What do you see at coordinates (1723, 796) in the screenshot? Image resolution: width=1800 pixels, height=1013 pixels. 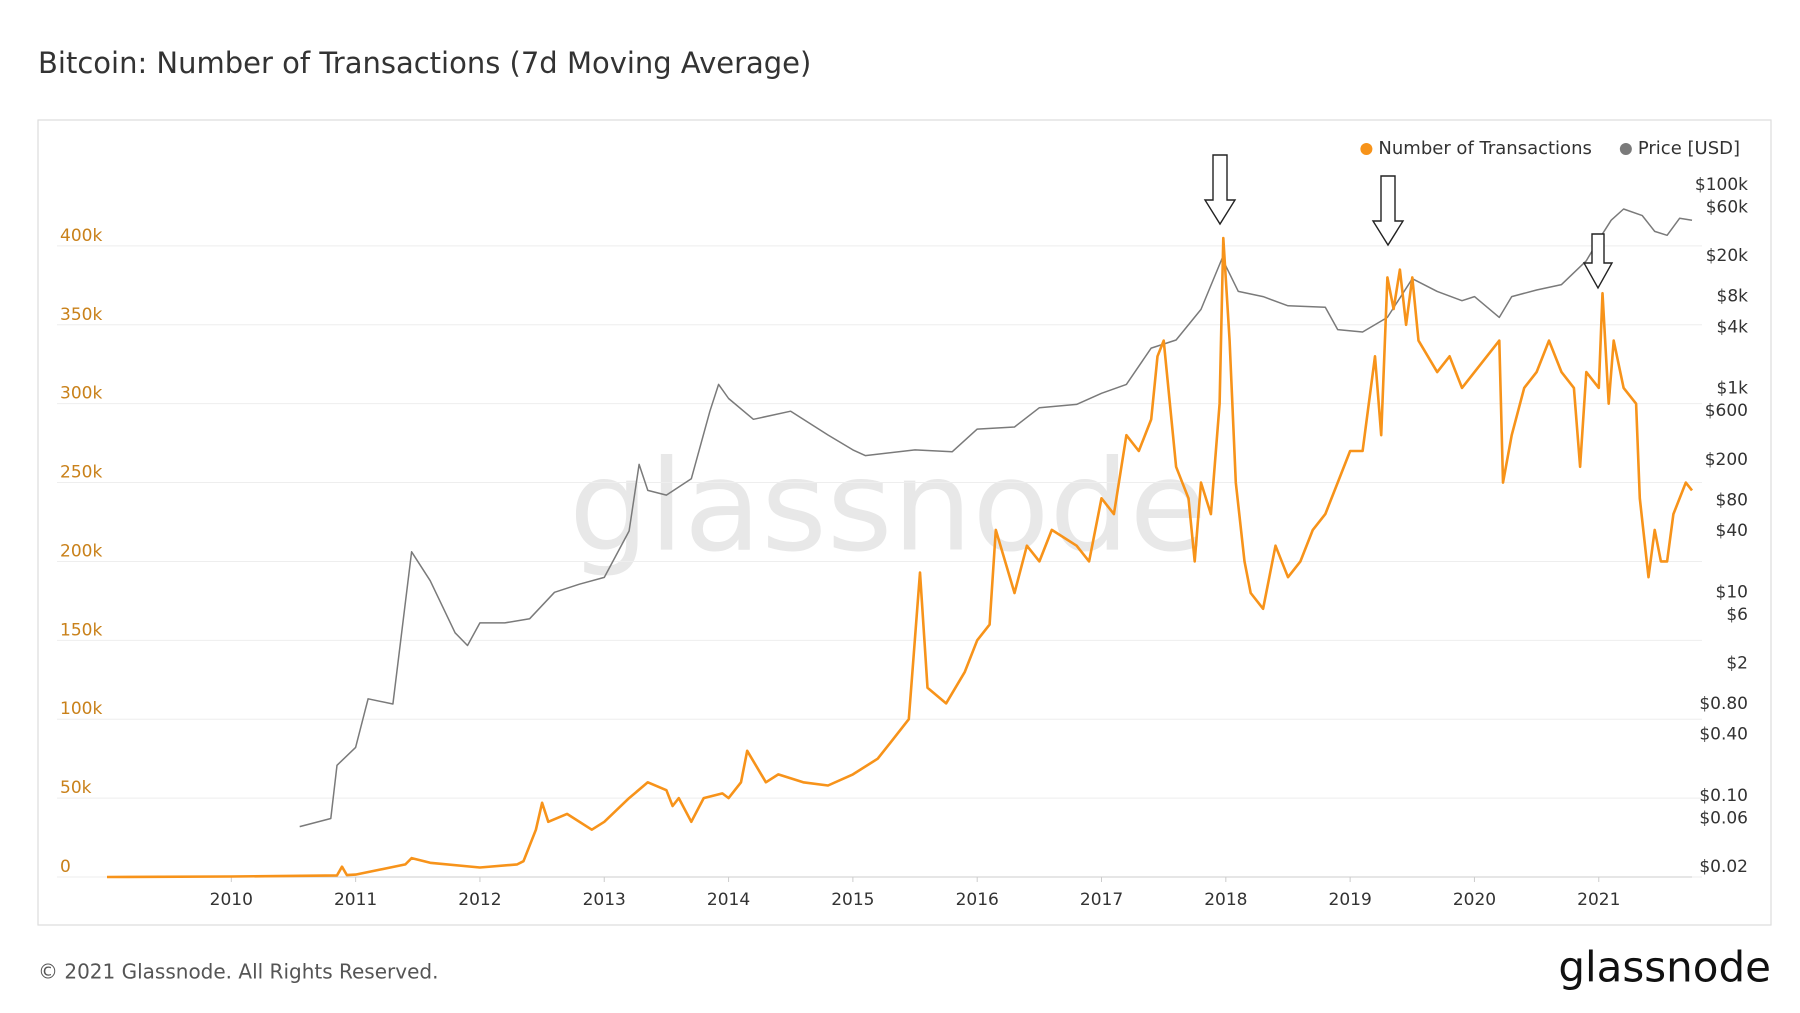 I see `y2-tick-label: $0.10` at bounding box center [1723, 796].